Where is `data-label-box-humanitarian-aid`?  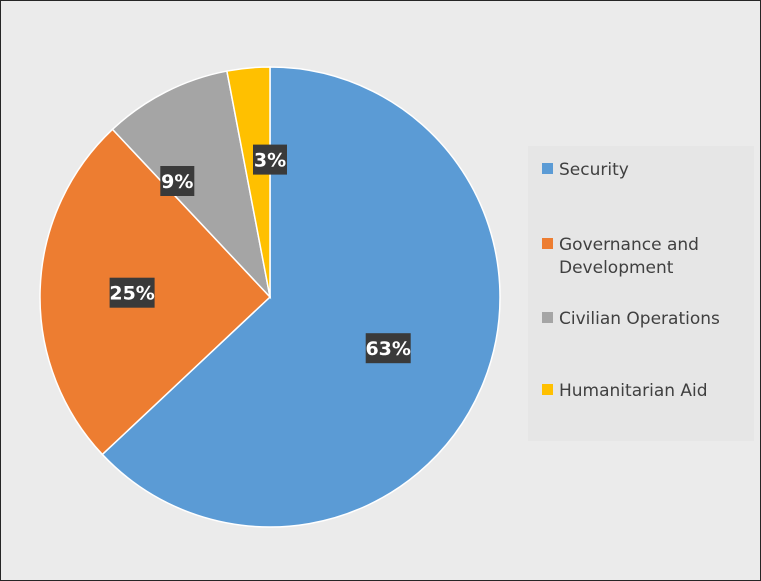 data-label-box-humanitarian-aid is located at coordinates (270, 159).